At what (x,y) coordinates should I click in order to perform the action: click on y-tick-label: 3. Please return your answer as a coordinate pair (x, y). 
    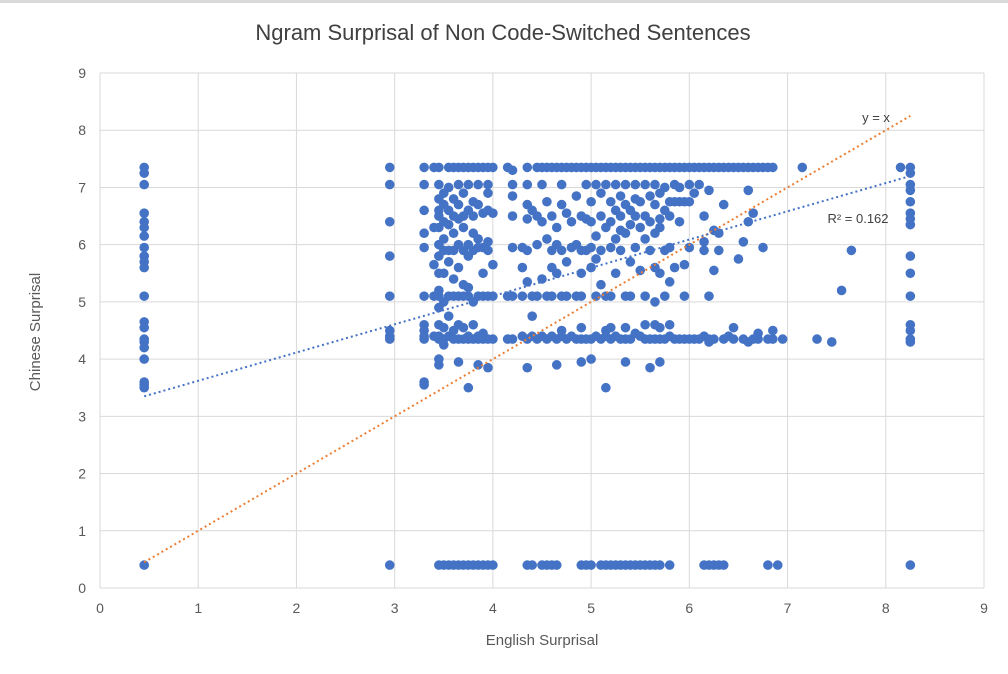
    Looking at the image, I should click on (82, 416).